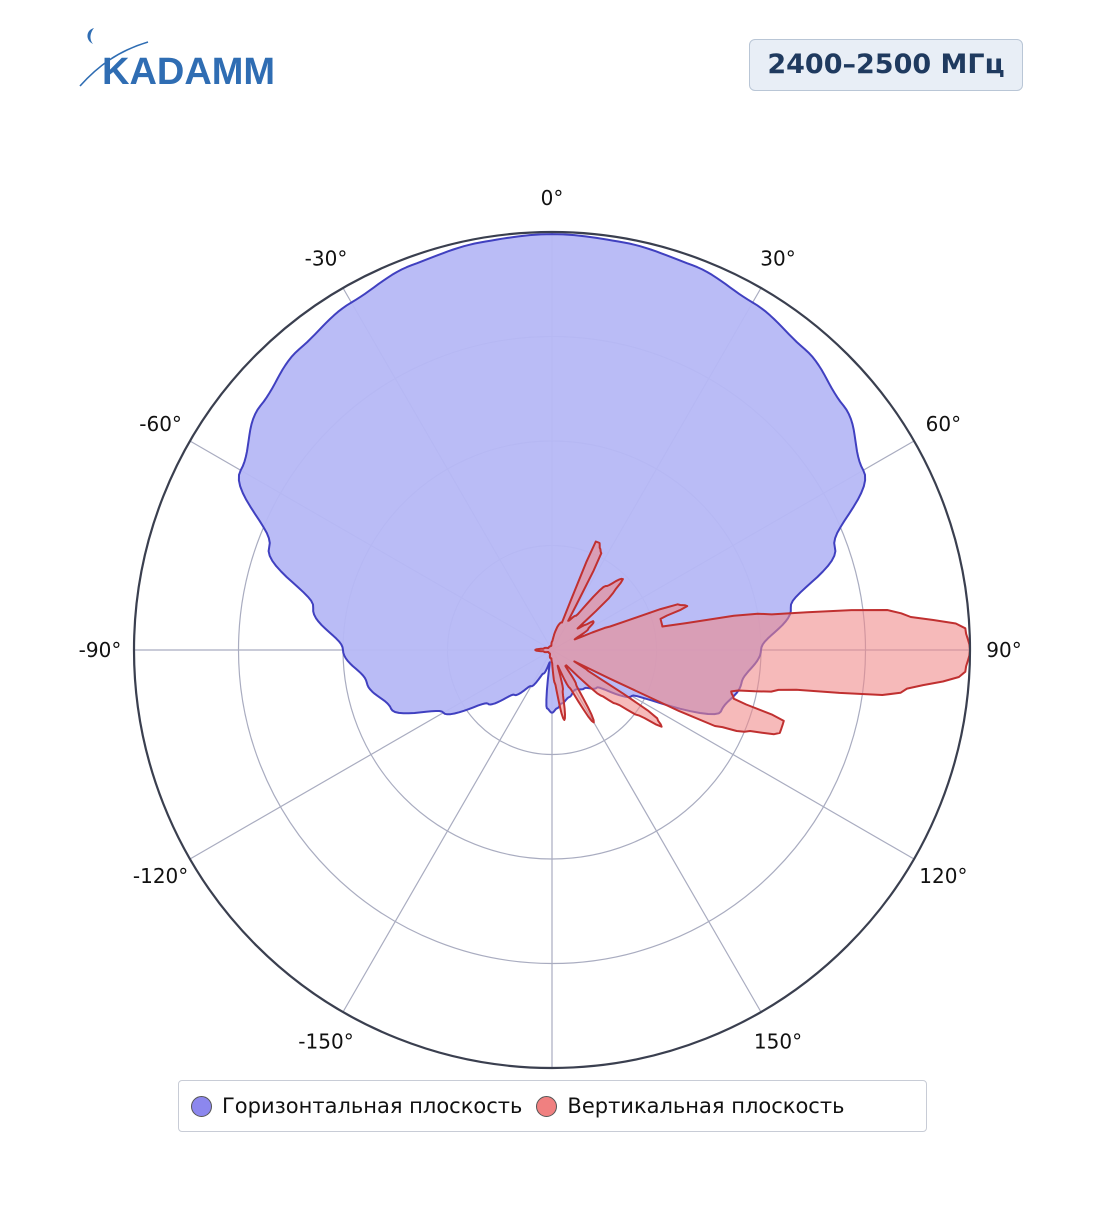  Describe the element at coordinates (547, 1106) in the screenshot. I see `legend-swatch-vertical` at that location.